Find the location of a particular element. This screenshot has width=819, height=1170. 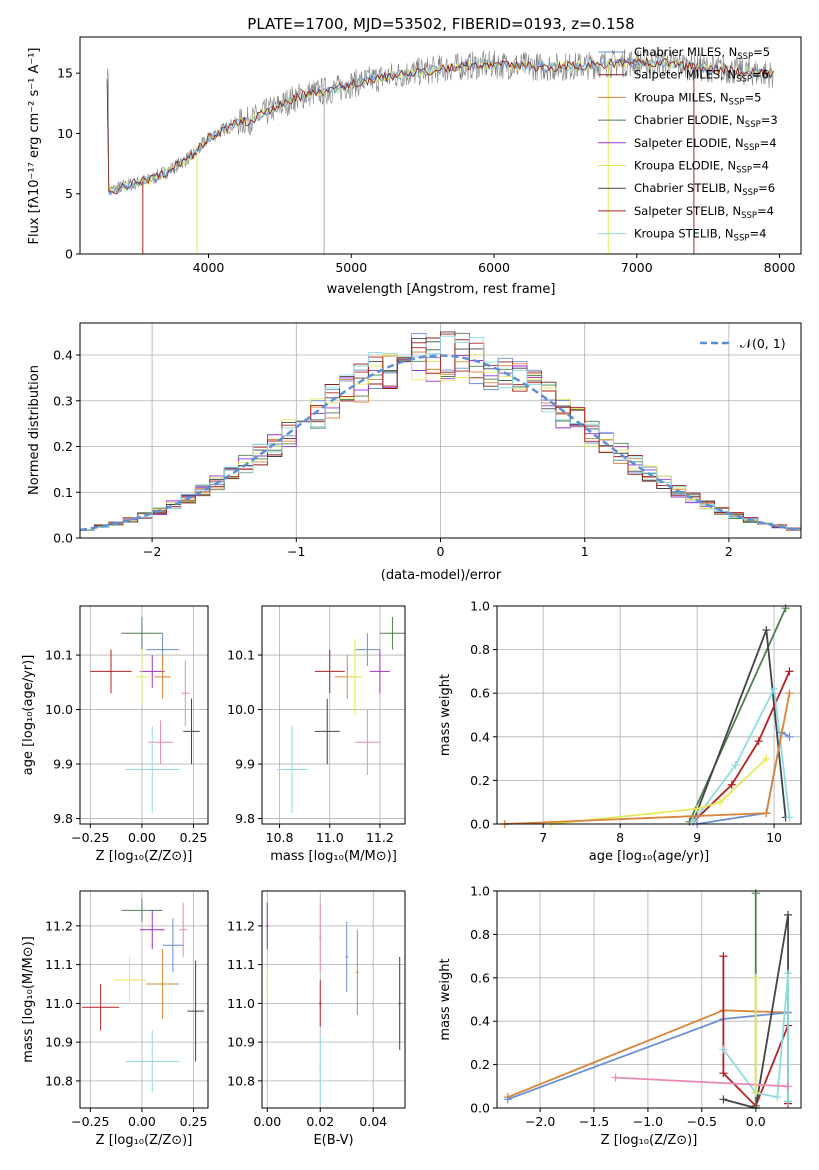

panels.age_vs_mass-x-tick: 11.0 is located at coordinates (330, 837).